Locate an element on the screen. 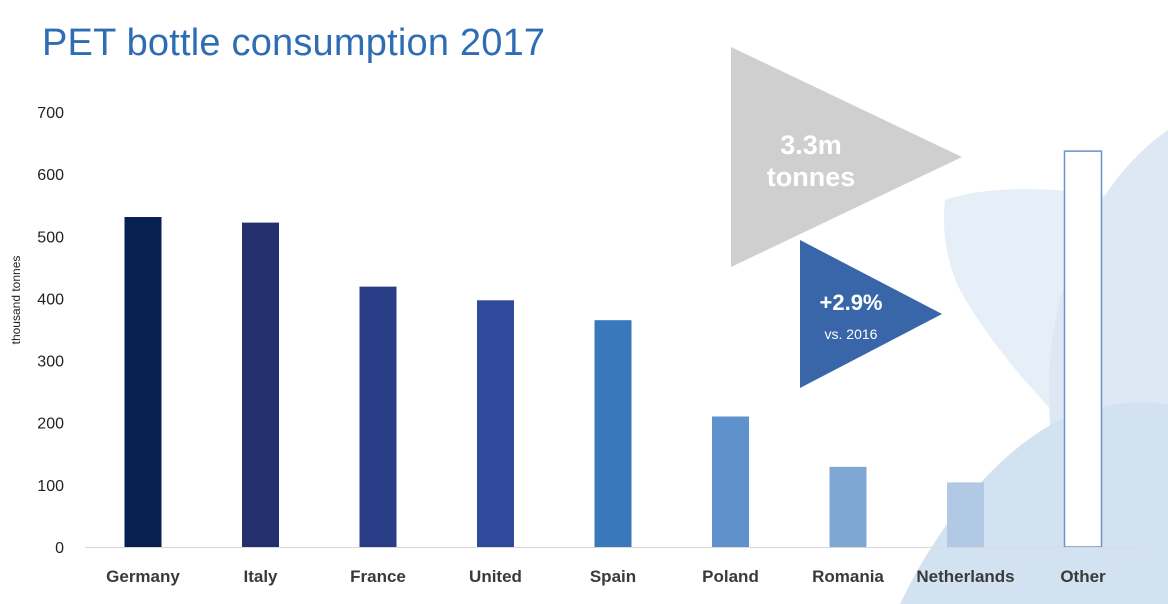 The height and width of the screenshot is (604, 1168). y-tick-label: 600 is located at coordinates (50, 175).